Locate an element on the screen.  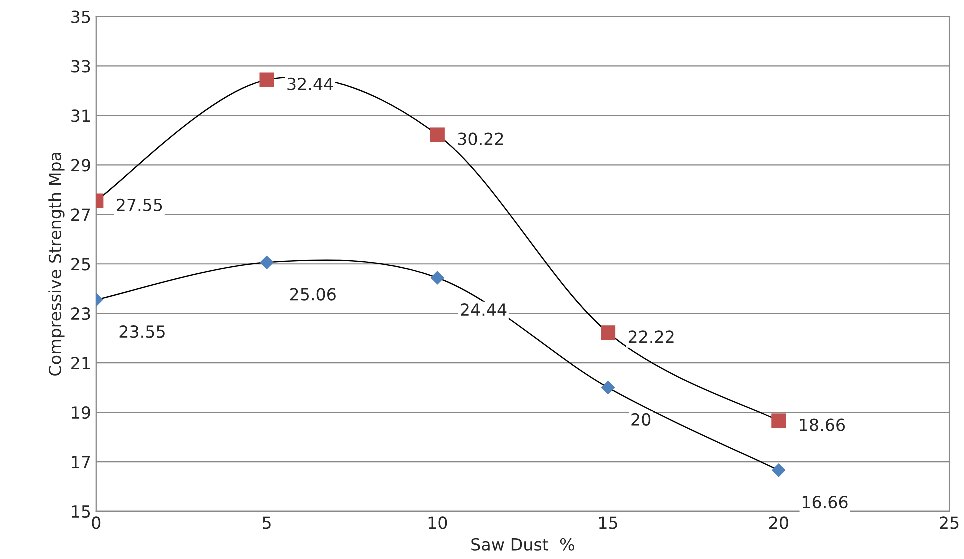
y-tick-label: 23 is located at coordinates (81, 314).